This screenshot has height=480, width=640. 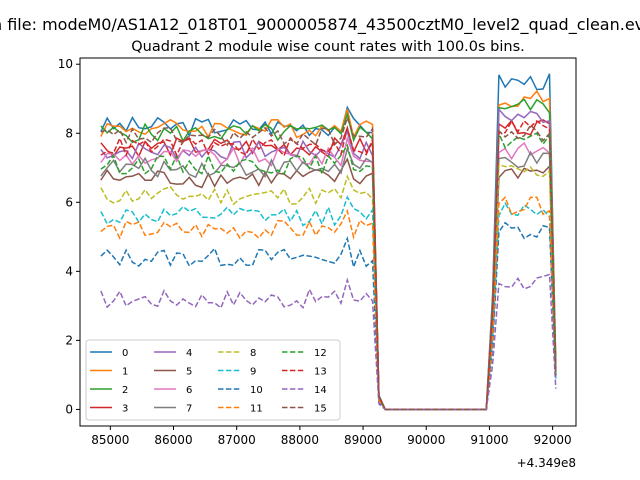 I want to click on x-tick-label: 92000, so click(x=553, y=440).